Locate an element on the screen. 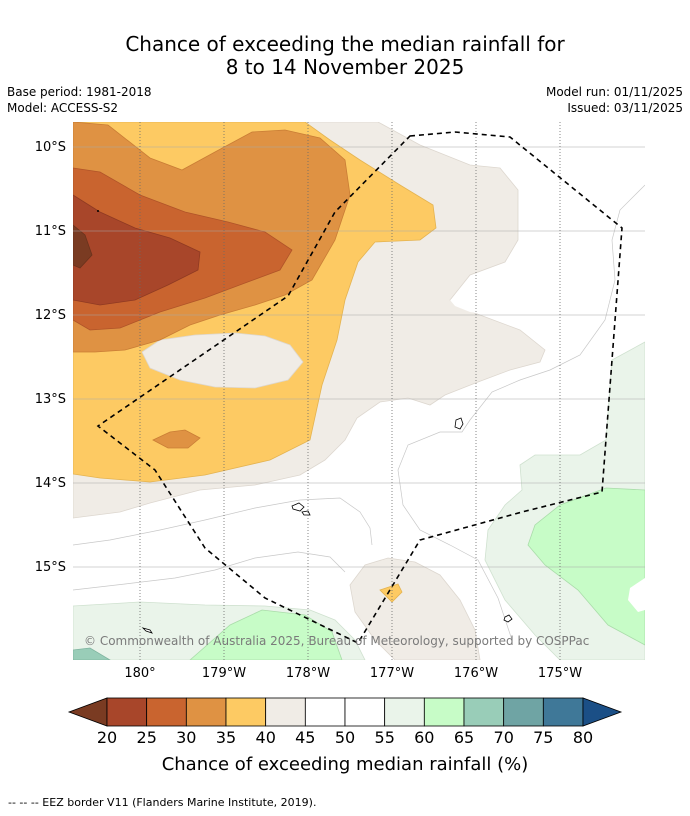 This screenshot has height=816, width=690. colorbar-tick-25: 25 is located at coordinates (147, 737).